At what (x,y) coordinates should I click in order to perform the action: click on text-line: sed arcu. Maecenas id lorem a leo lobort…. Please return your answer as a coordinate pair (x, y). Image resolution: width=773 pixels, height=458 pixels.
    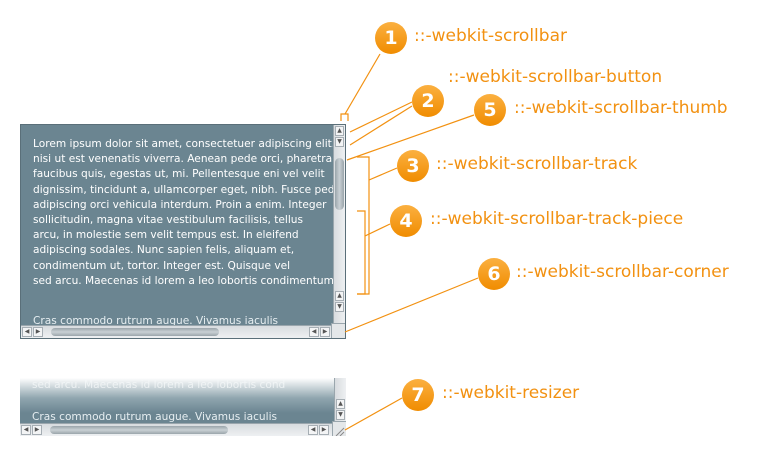
    Looking at the image, I should click on (185, 280).